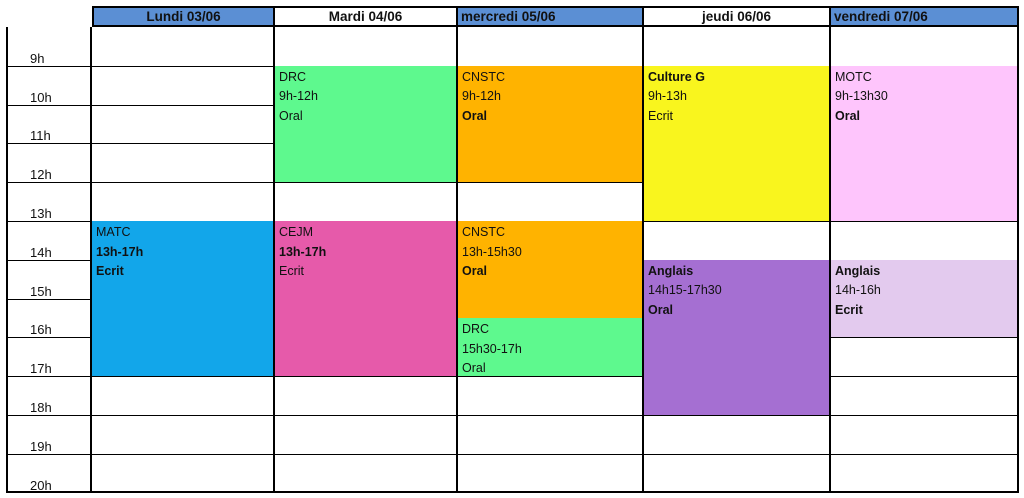  I want to click on exam-line: 13h-15h30, so click(492, 251).